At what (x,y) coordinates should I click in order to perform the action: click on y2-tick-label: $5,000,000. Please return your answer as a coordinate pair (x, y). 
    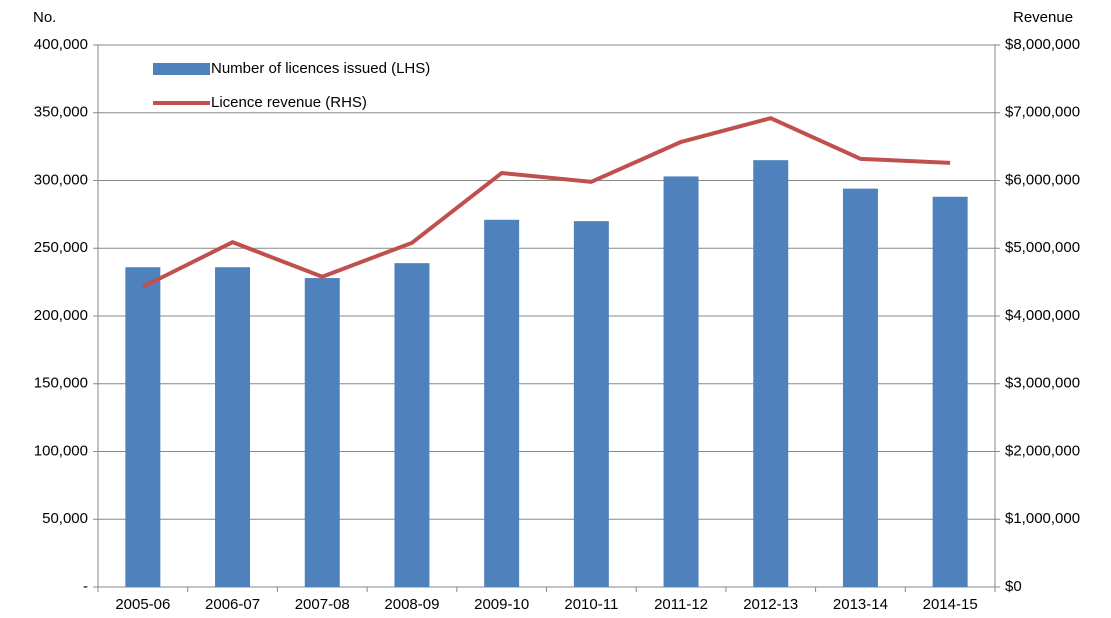
    Looking at the image, I should click on (1042, 247).